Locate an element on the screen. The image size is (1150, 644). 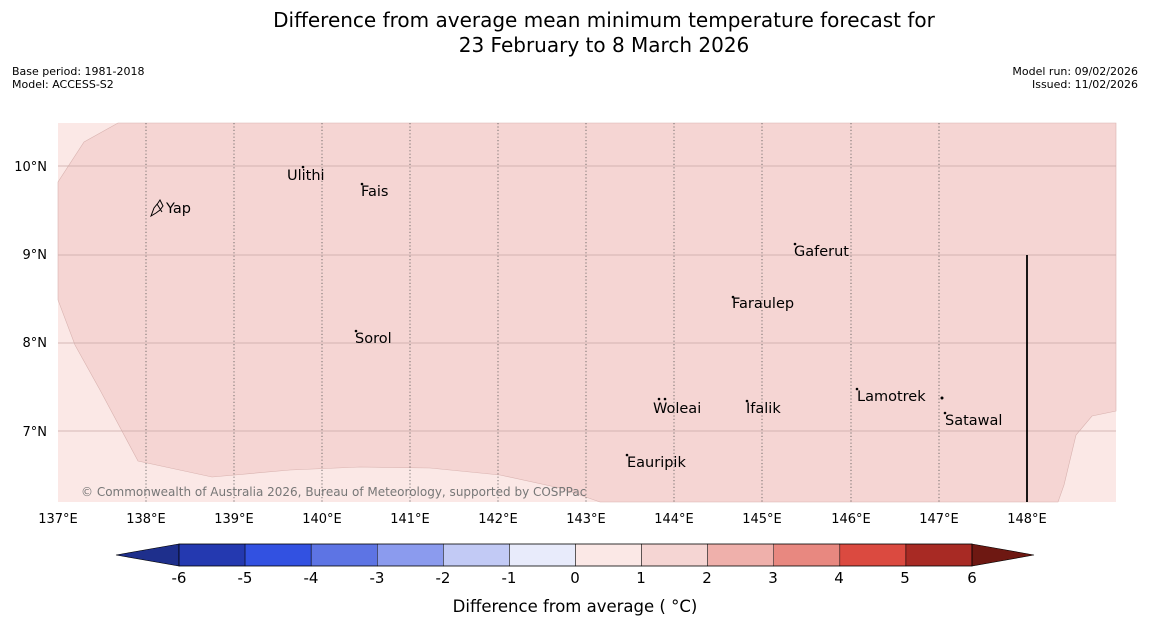
colorbar-high-extension is located at coordinates (1003, 555).